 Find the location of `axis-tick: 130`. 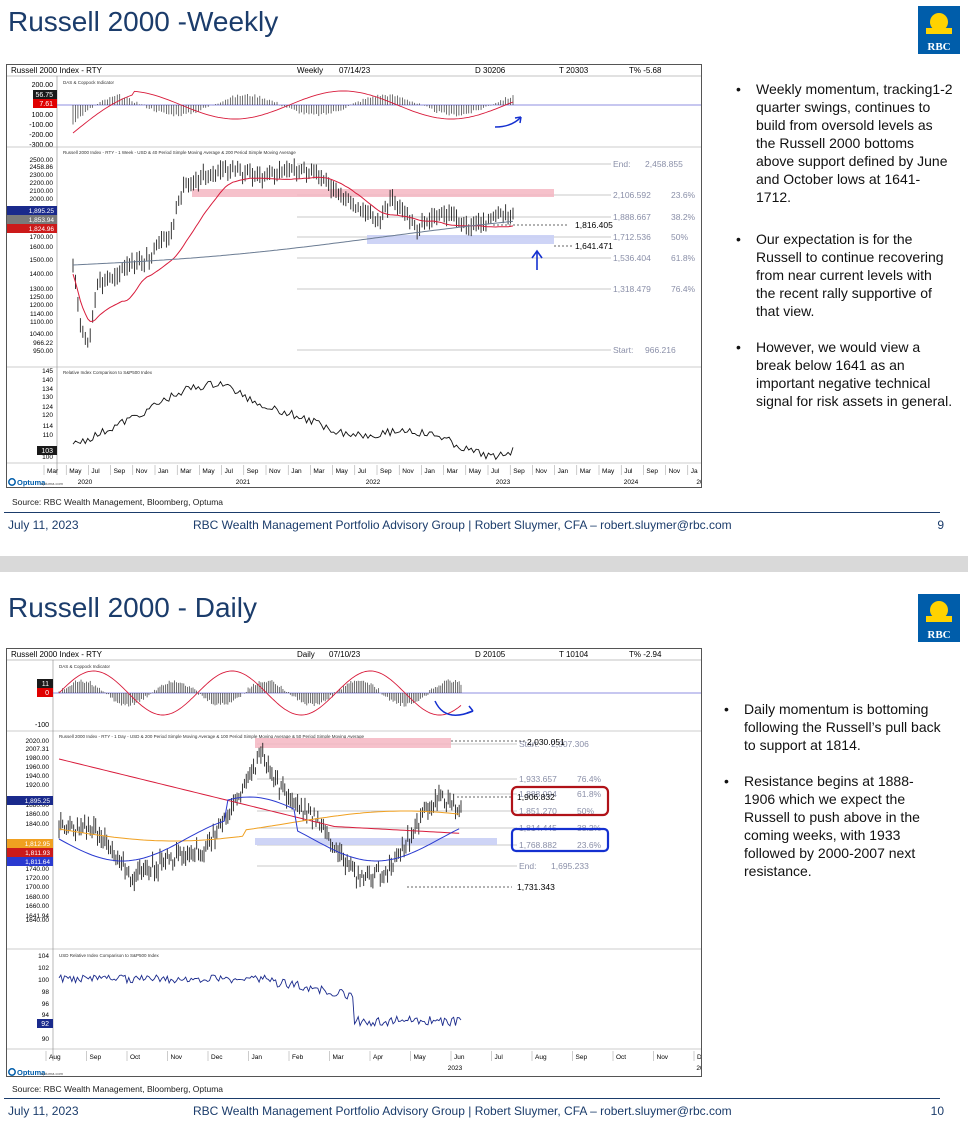

axis-tick: 130 is located at coordinates (47, 397).